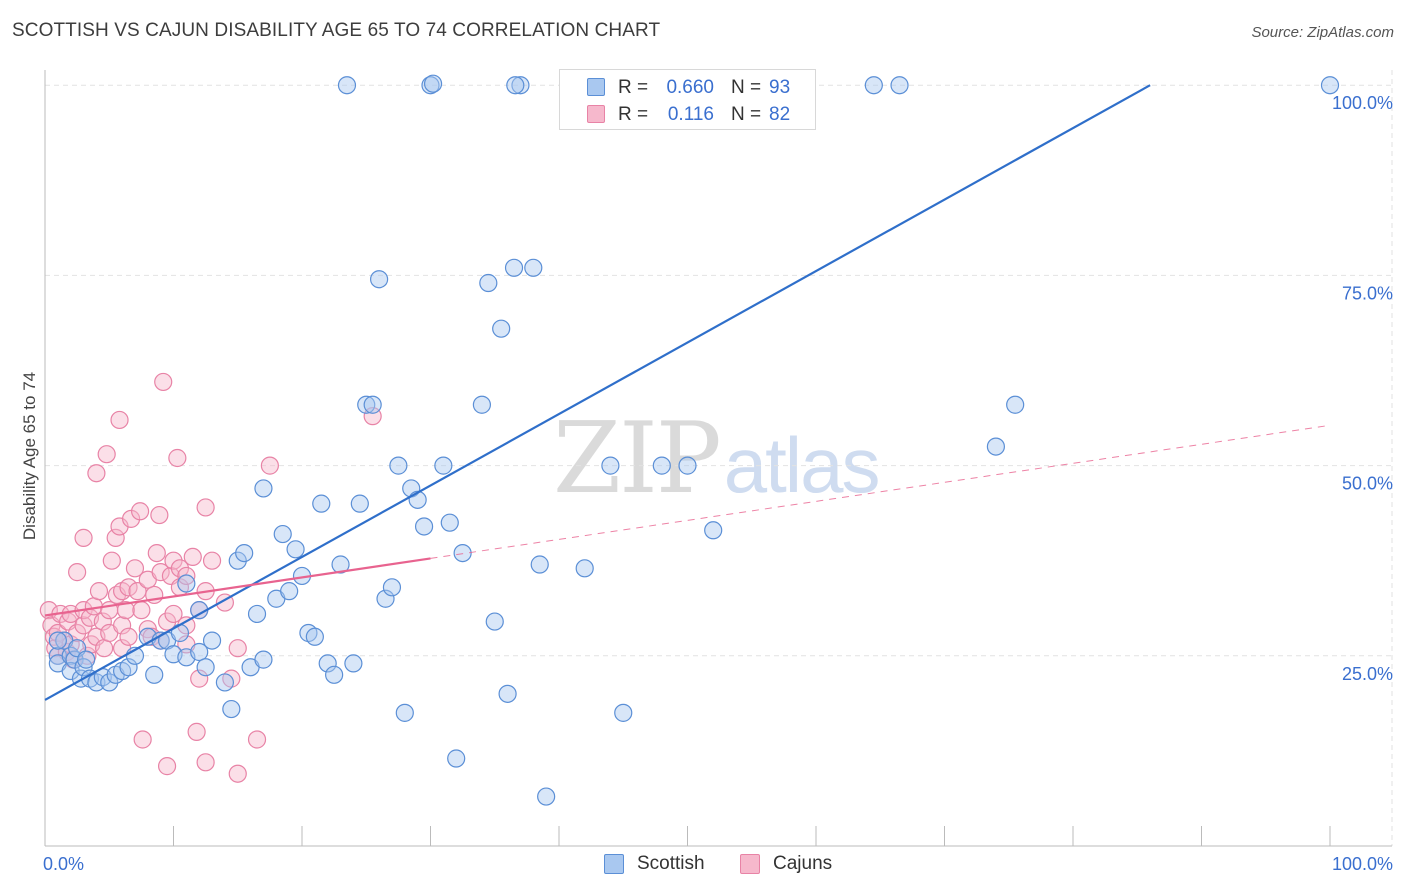 The height and width of the screenshot is (892, 1406). What do you see at coordinates (614, 864) in the screenshot?
I see `scottish-legend-swatch` at bounding box center [614, 864].